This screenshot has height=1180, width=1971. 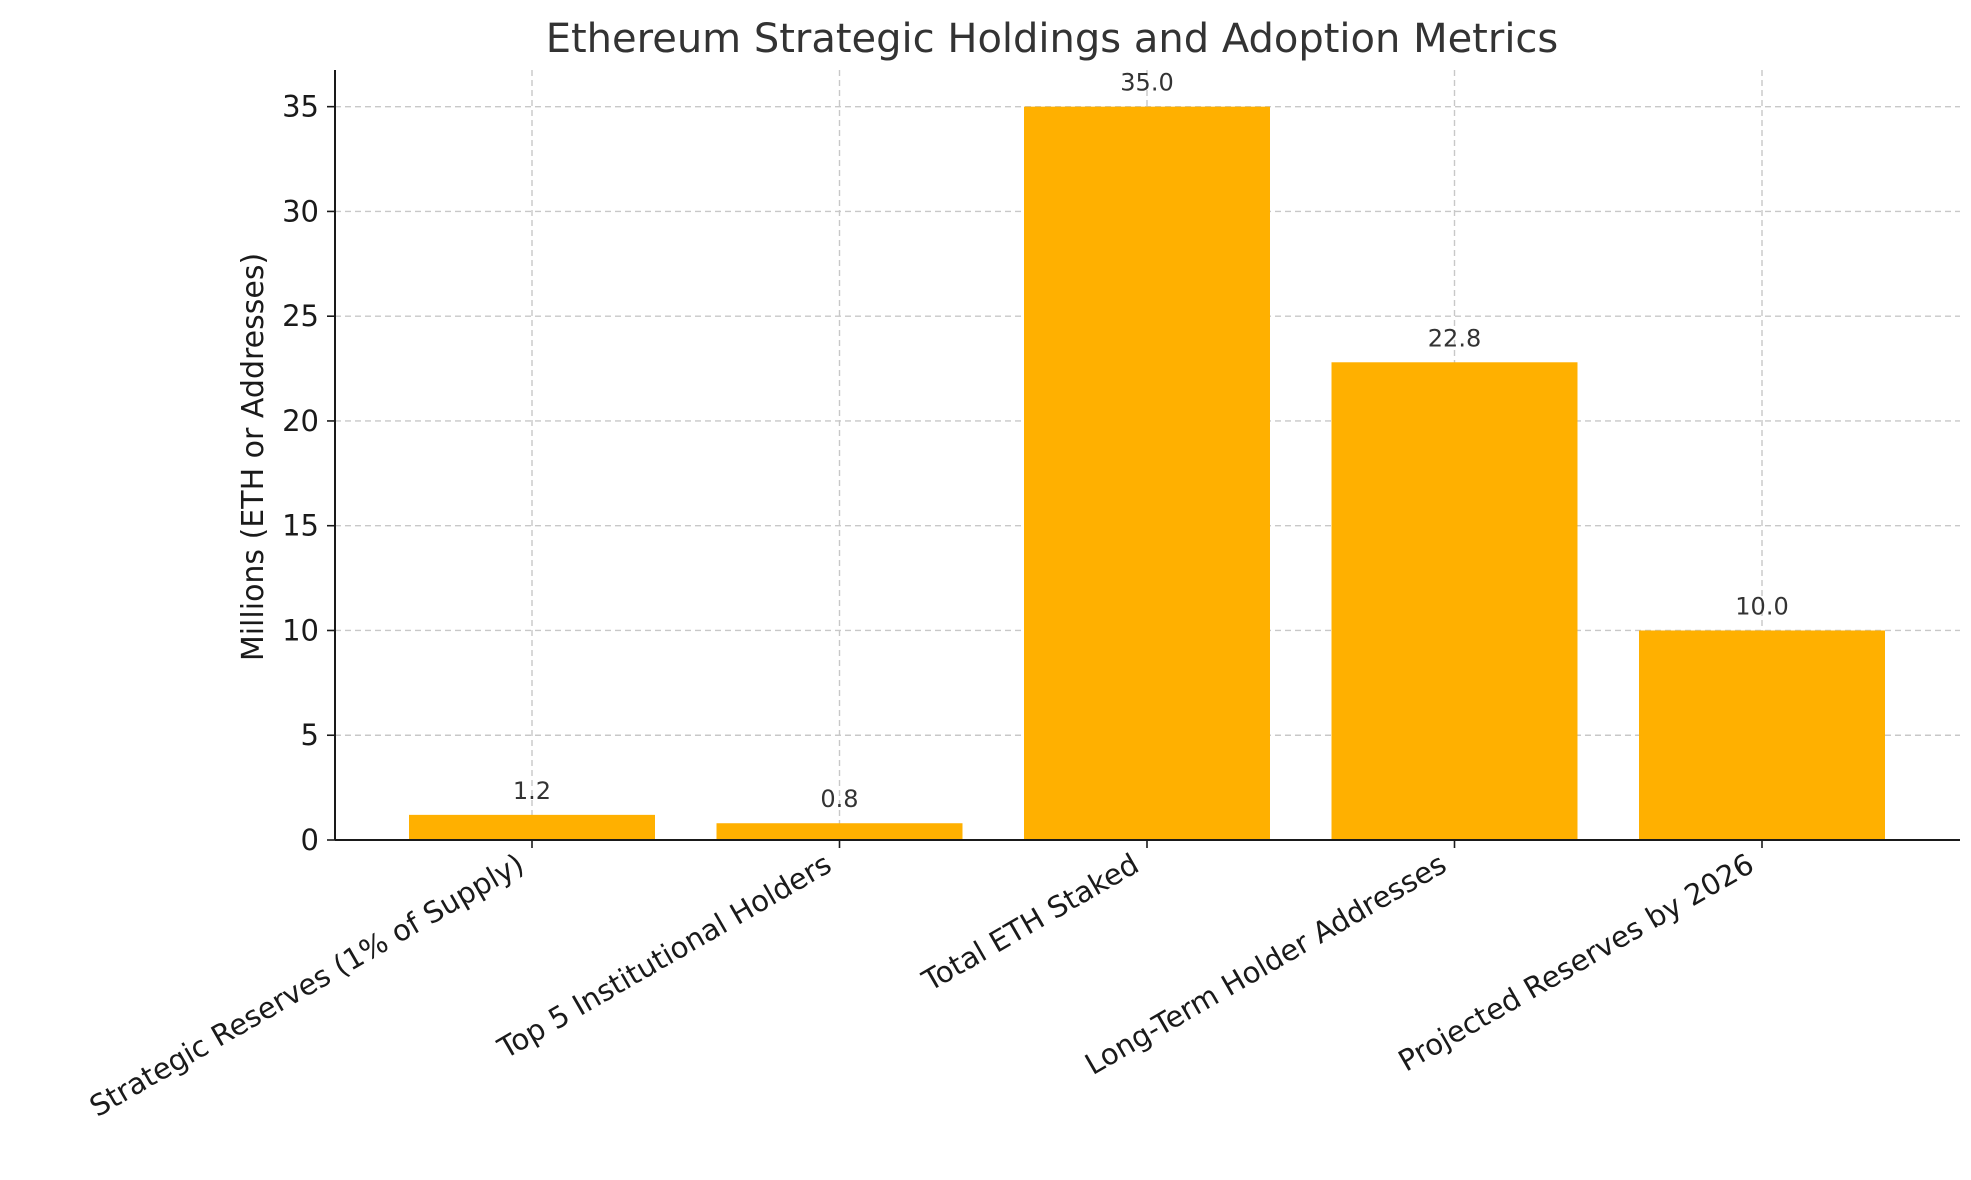 I want to click on bar-value-label-1: 0.8, so click(x=839, y=799).